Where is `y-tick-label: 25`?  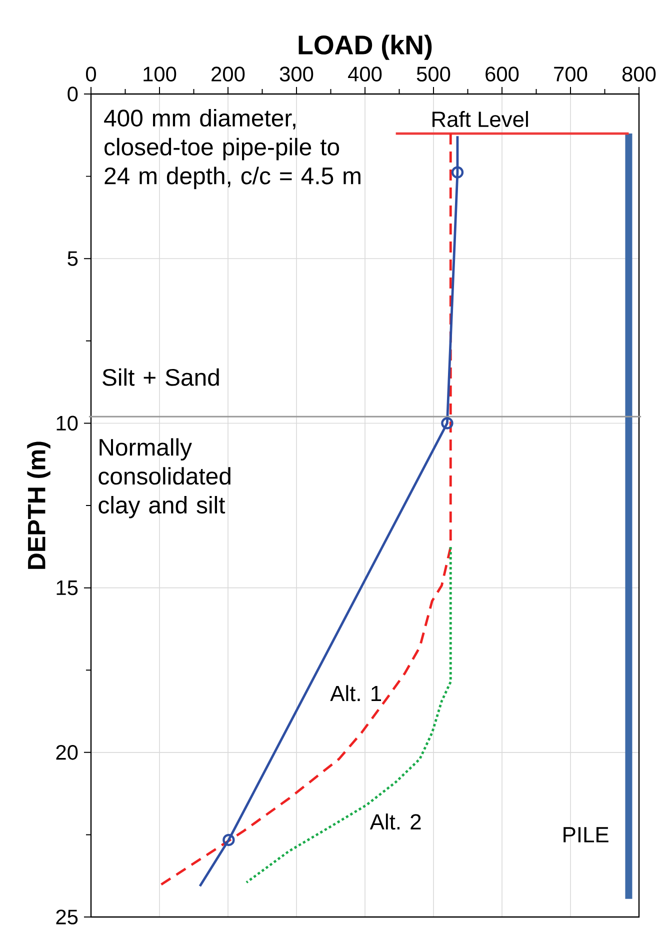 y-tick-label: 25 is located at coordinates (67, 917).